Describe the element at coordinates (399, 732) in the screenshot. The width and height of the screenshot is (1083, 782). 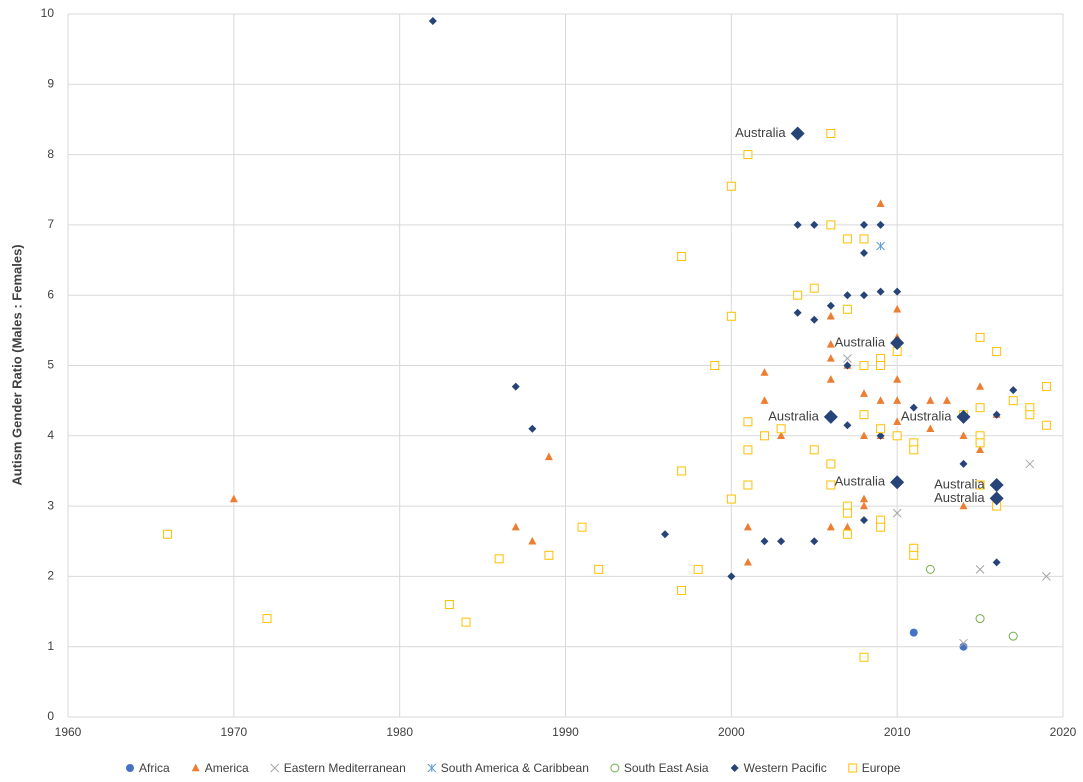
I see `x-tick-label: 1980` at that location.